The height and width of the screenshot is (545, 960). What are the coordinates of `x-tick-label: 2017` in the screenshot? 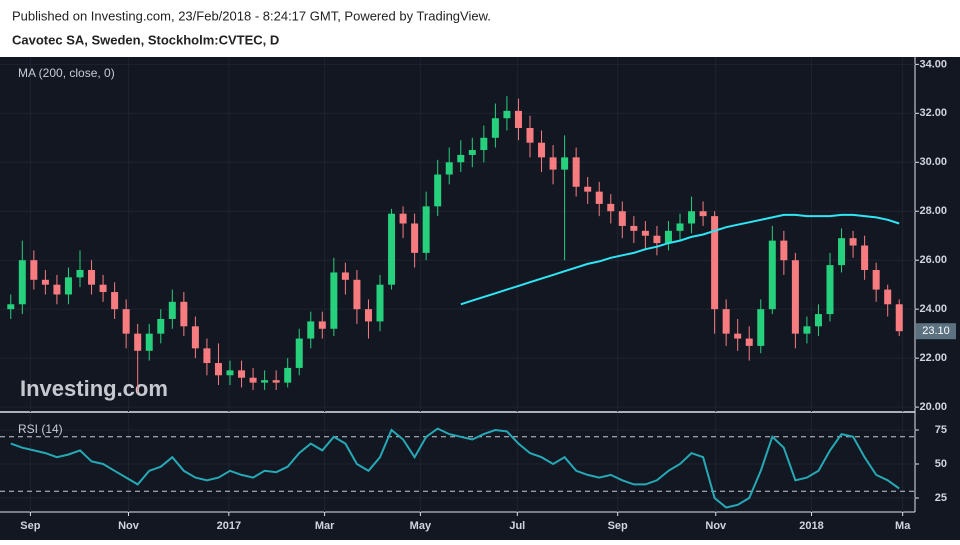 It's located at (229, 526).